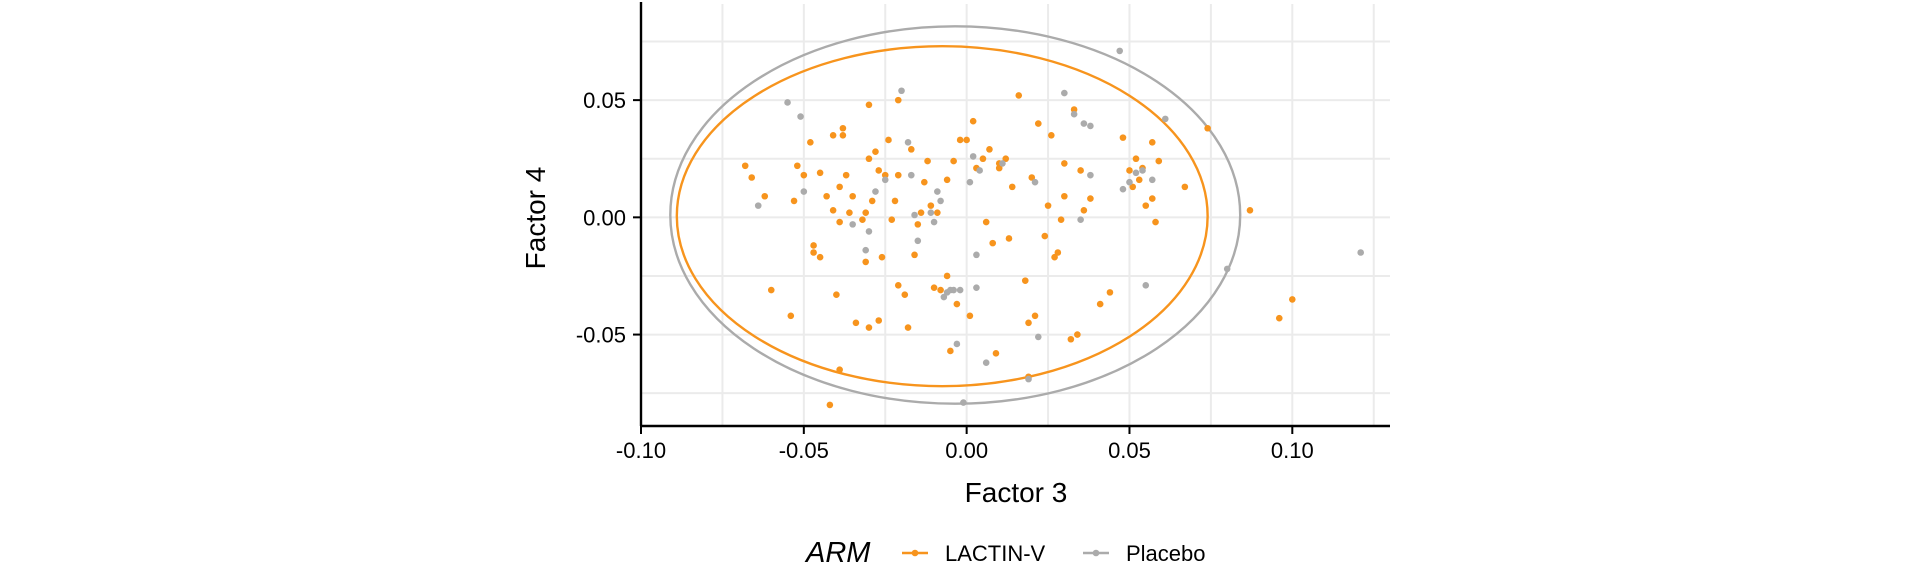 The height and width of the screenshot is (581, 1920). I want to click on y-tick-label: -0.05, so click(601, 335).